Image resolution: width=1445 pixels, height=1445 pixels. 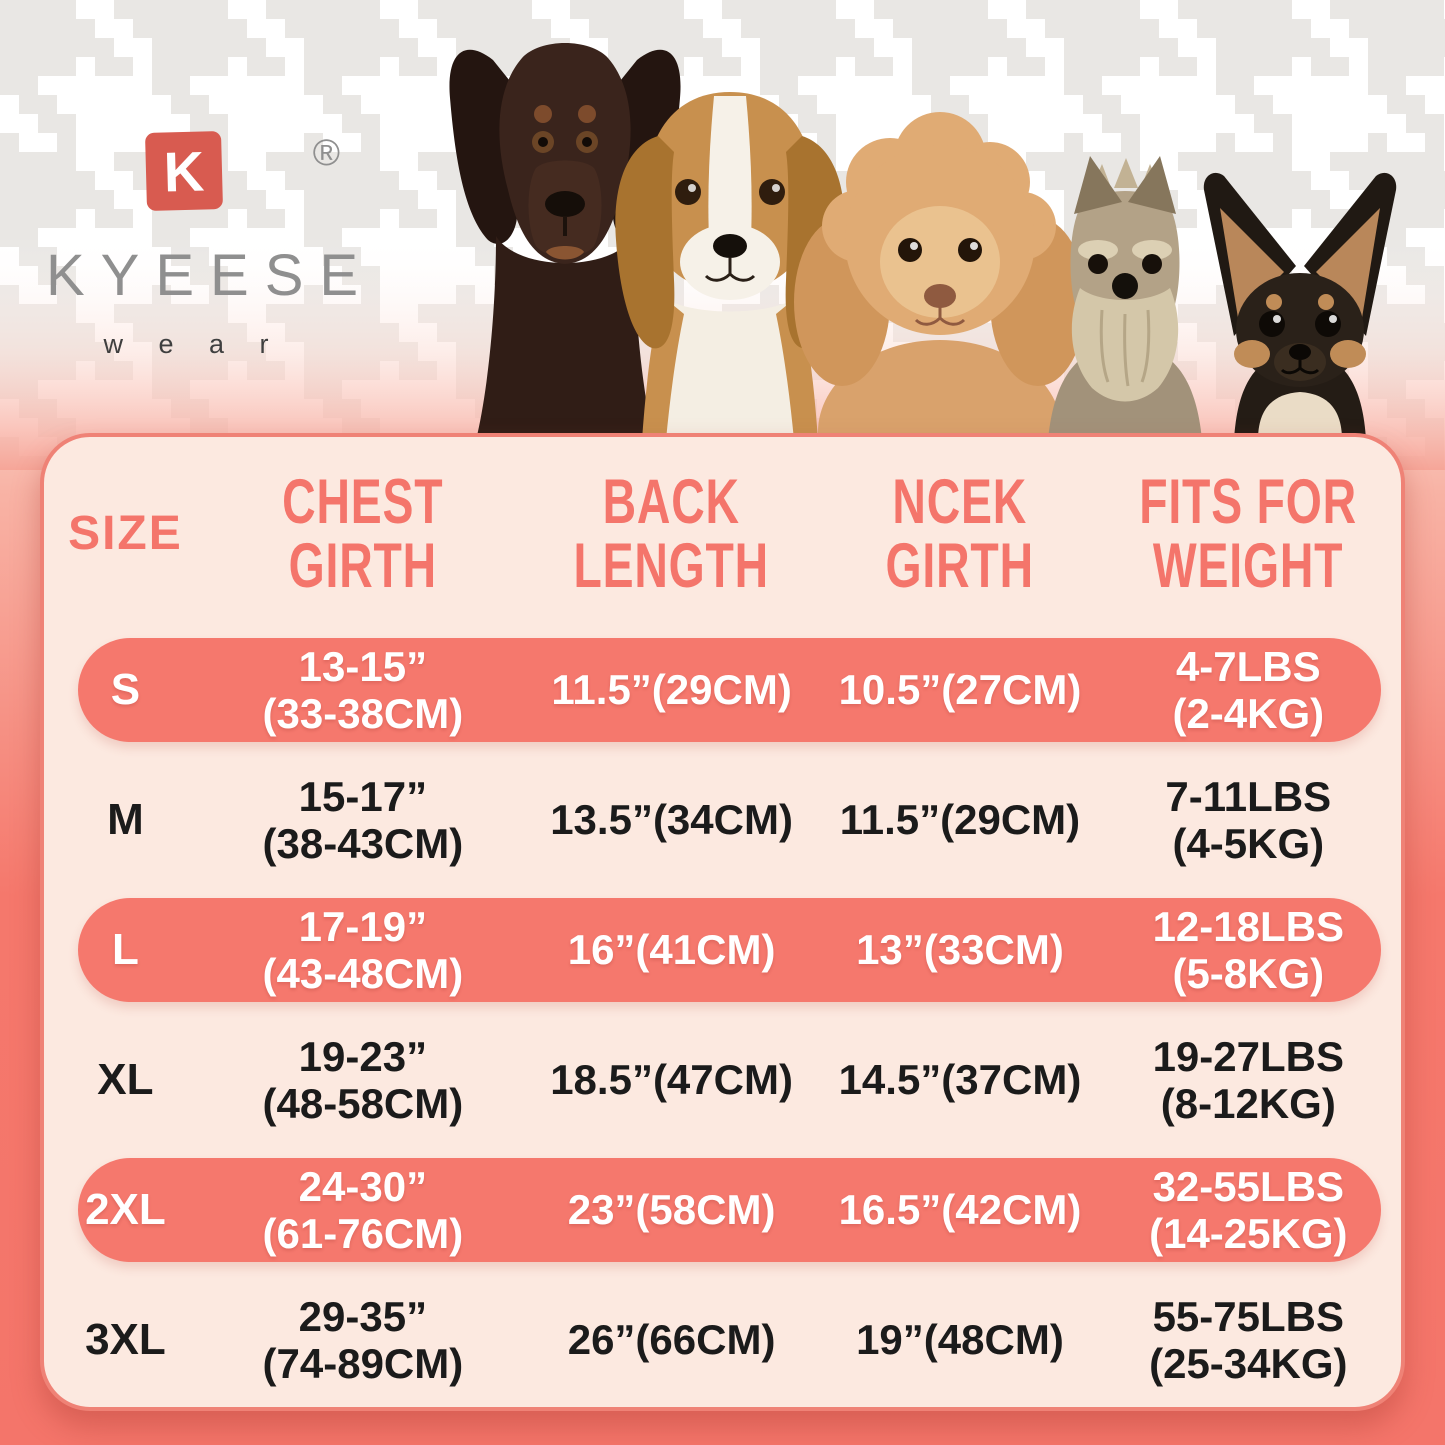 I want to click on cell-neck-girth: 16.5”(42CM), so click(x=960, y=1210).